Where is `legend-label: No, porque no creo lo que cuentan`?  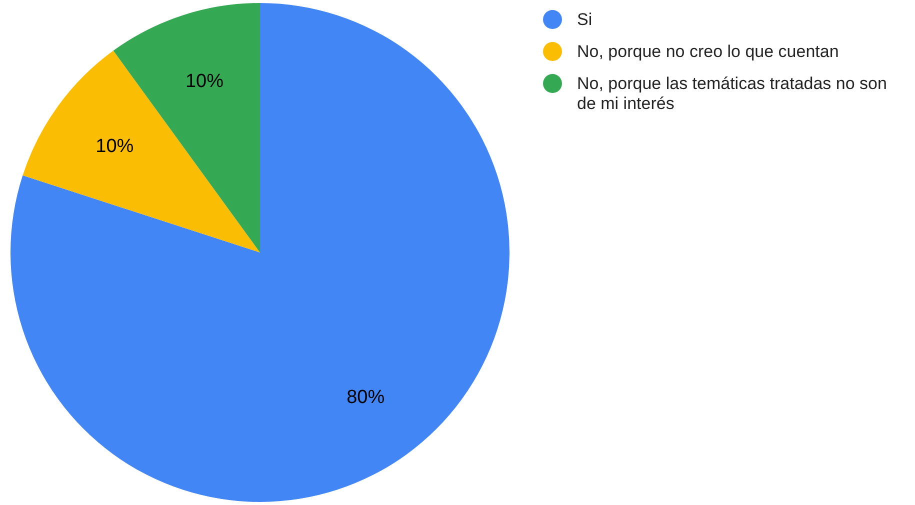
legend-label: No, porque no creo lo que cuentan is located at coordinates (708, 52).